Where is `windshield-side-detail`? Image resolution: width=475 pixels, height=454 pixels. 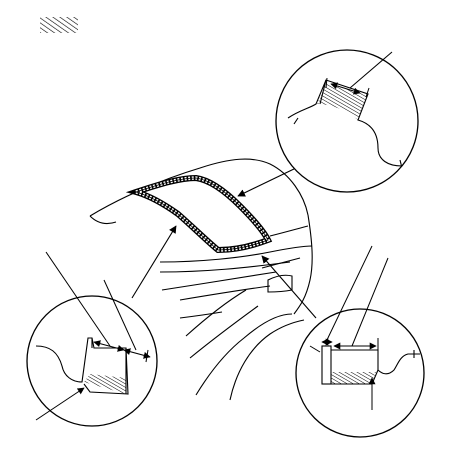
windshield-side-detail is located at coordinates (92, 339).